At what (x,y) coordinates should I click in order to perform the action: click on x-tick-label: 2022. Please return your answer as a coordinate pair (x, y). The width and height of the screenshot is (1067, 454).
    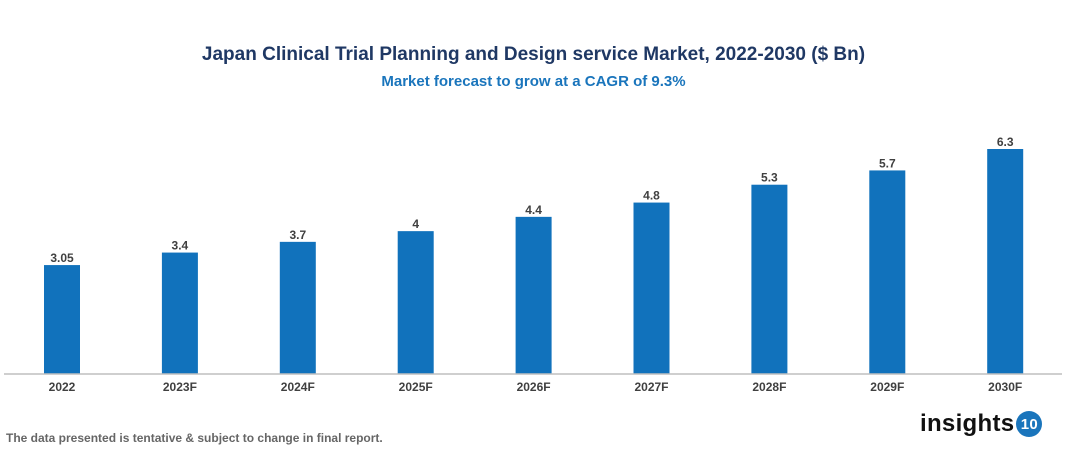
    Looking at the image, I should click on (62, 387).